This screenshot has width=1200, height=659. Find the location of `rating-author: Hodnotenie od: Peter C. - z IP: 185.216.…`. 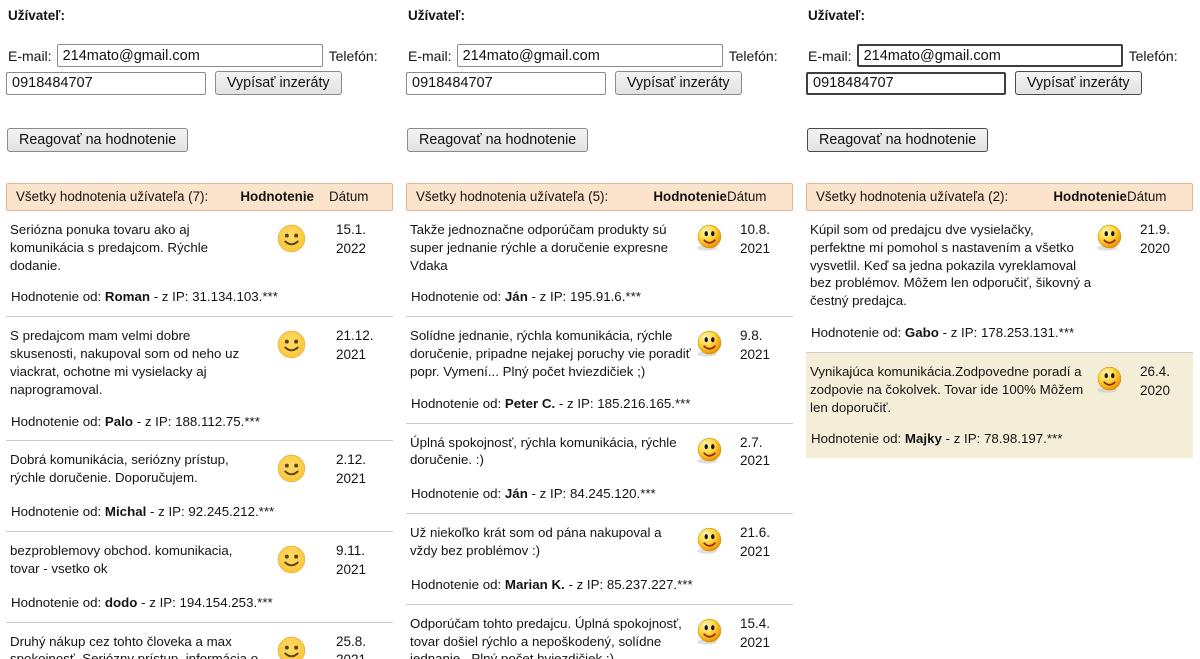

rating-author: Hodnotenie od: Peter C. - z IP: 185.216.… is located at coordinates (551, 403).